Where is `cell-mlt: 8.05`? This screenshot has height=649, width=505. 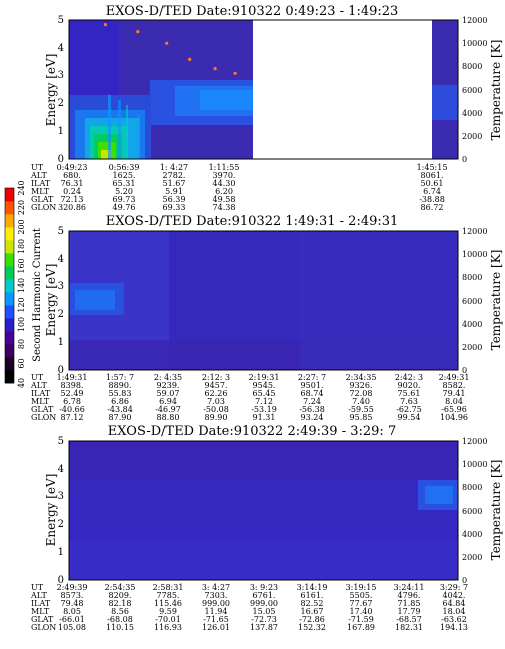
cell-mlt: 8.05 is located at coordinates (72, 611).